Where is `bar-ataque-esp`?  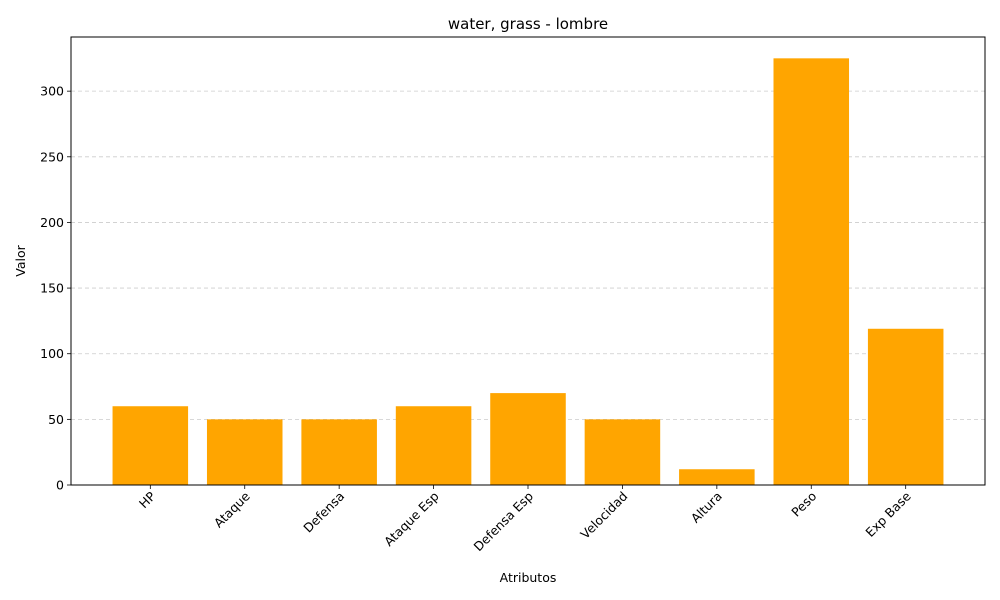
bar-ataque-esp is located at coordinates (433, 445).